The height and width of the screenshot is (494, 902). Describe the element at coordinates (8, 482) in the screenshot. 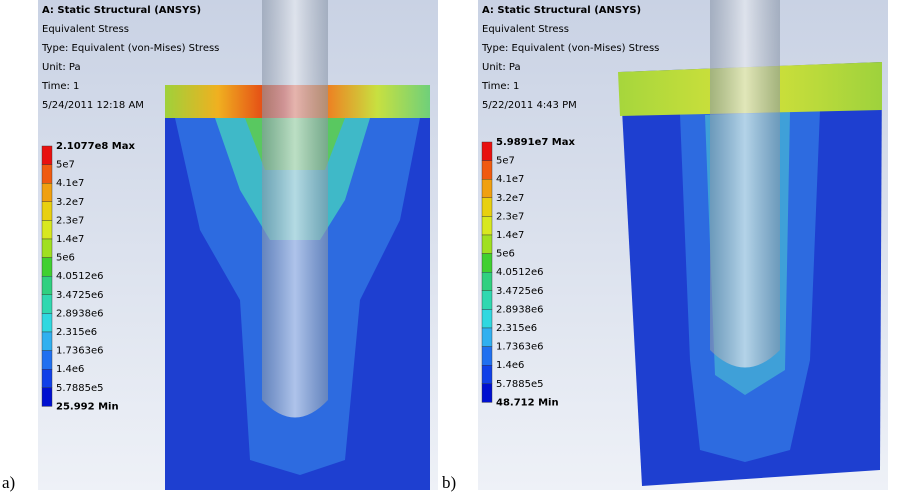

I see `caption: a)` at that location.